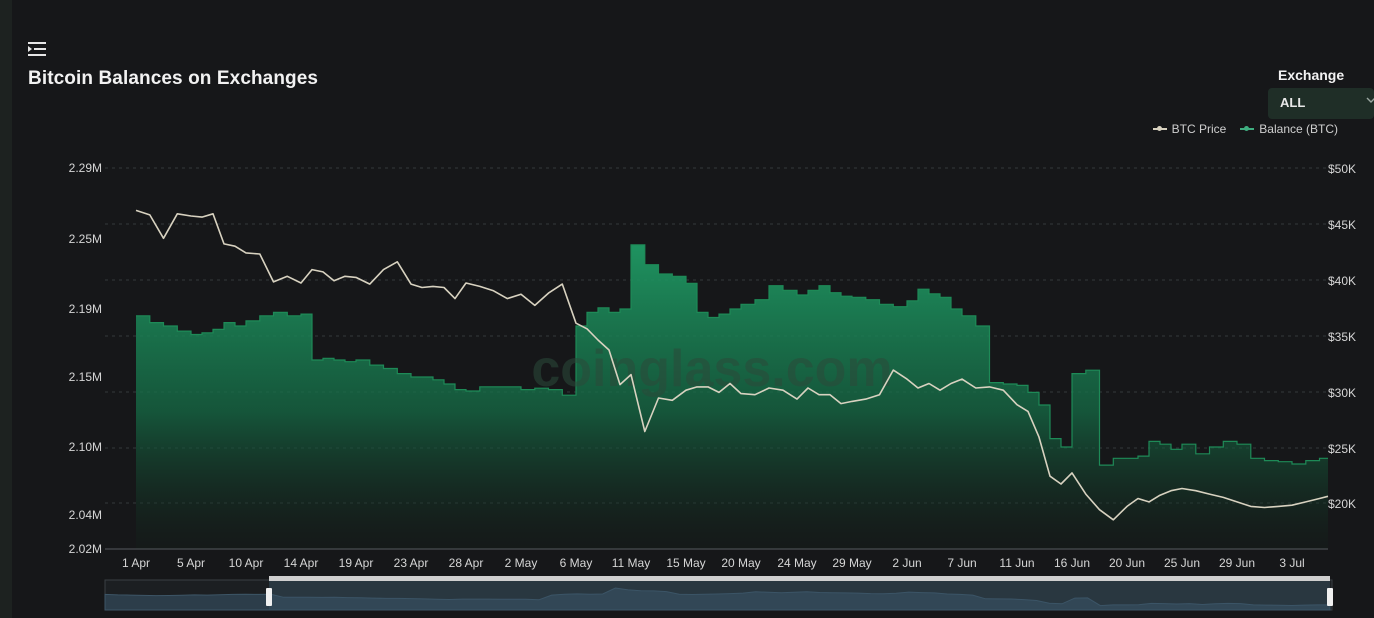 This screenshot has height=618, width=1374. I want to click on y-left-tick-label: 2.25M, so click(85, 239).